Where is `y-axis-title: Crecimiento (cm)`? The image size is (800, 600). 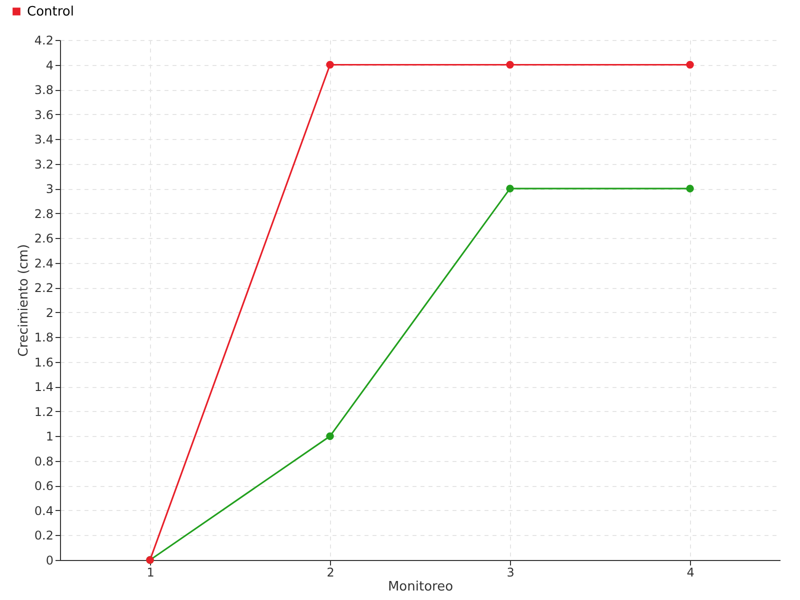
y-axis-title: Crecimiento (cm) is located at coordinates (24, 300).